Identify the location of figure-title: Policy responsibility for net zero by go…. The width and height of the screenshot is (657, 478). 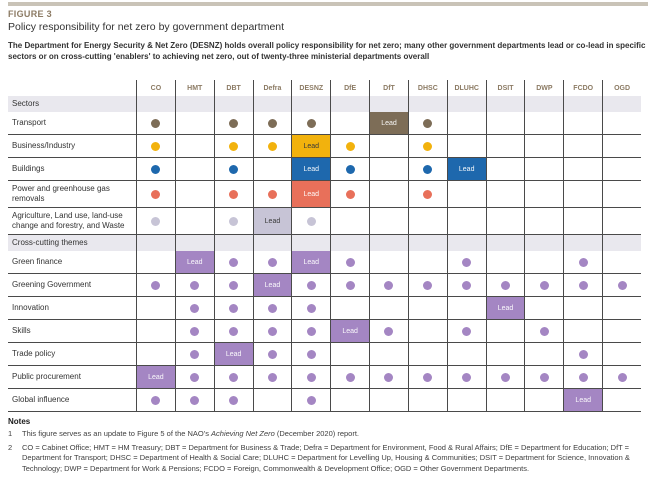
(146, 27).